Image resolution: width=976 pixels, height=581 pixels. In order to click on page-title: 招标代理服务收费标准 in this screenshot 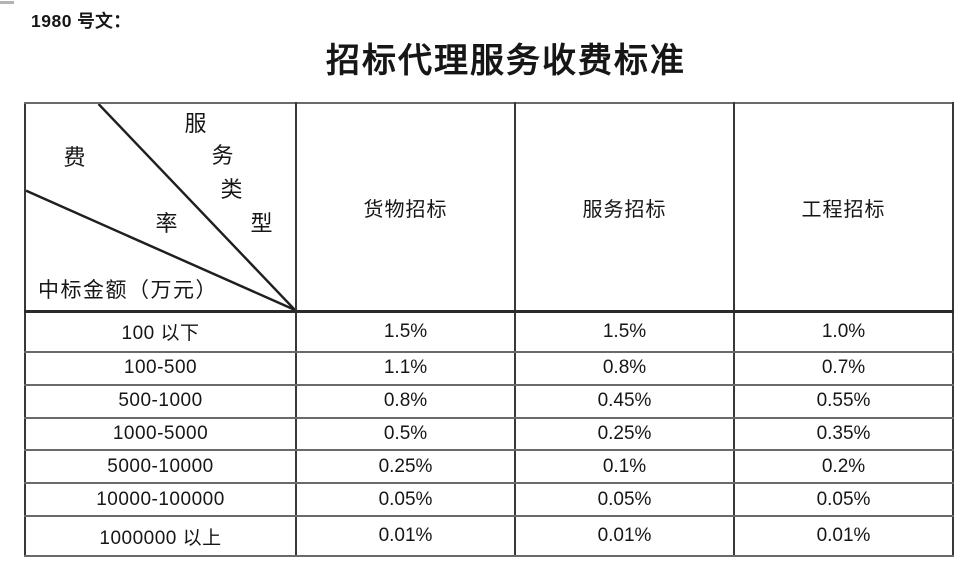, I will do `click(506, 61)`.